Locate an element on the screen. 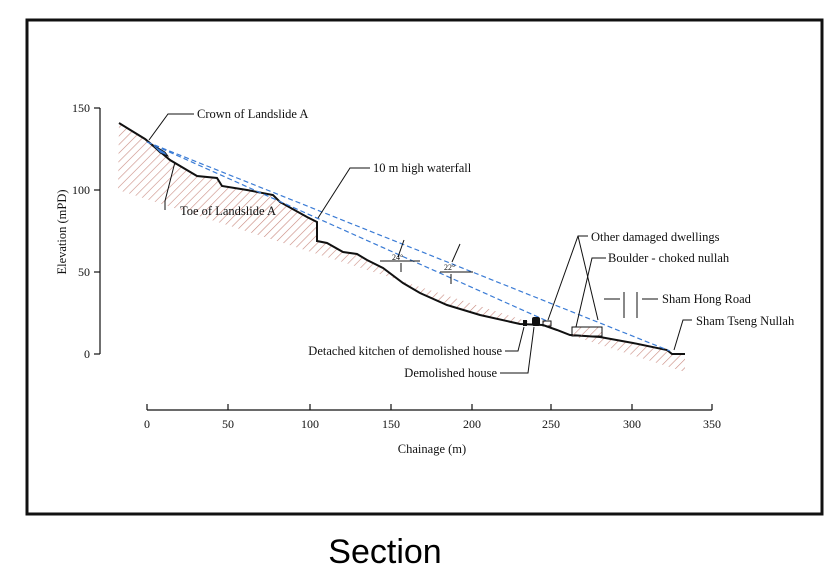  x-tick: 200 is located at coordinates (472, 424).